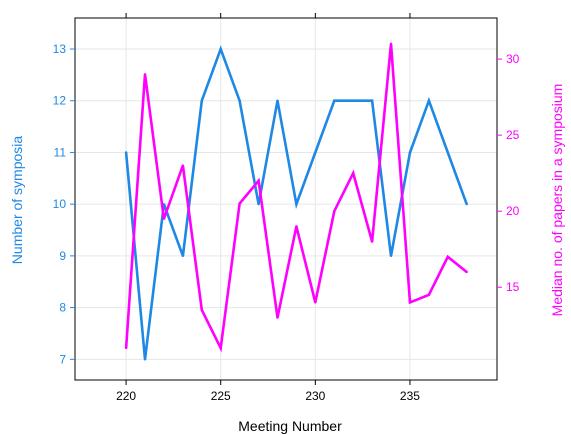 Image resolution: width=571 pixels, height=435 pixels. I want to click on x-tick-label: 220, so click(126, 396).